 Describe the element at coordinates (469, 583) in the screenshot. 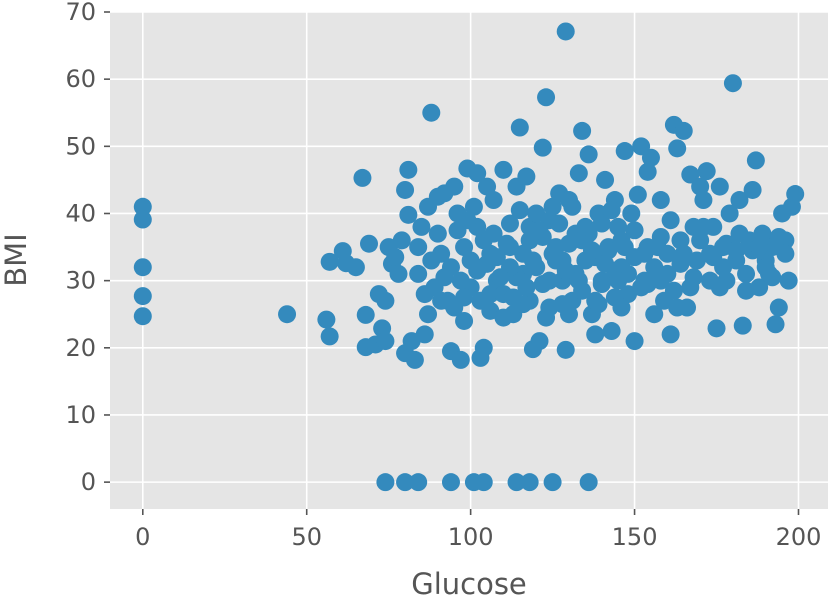

I see `x-axis-label: Glucose` at that location.